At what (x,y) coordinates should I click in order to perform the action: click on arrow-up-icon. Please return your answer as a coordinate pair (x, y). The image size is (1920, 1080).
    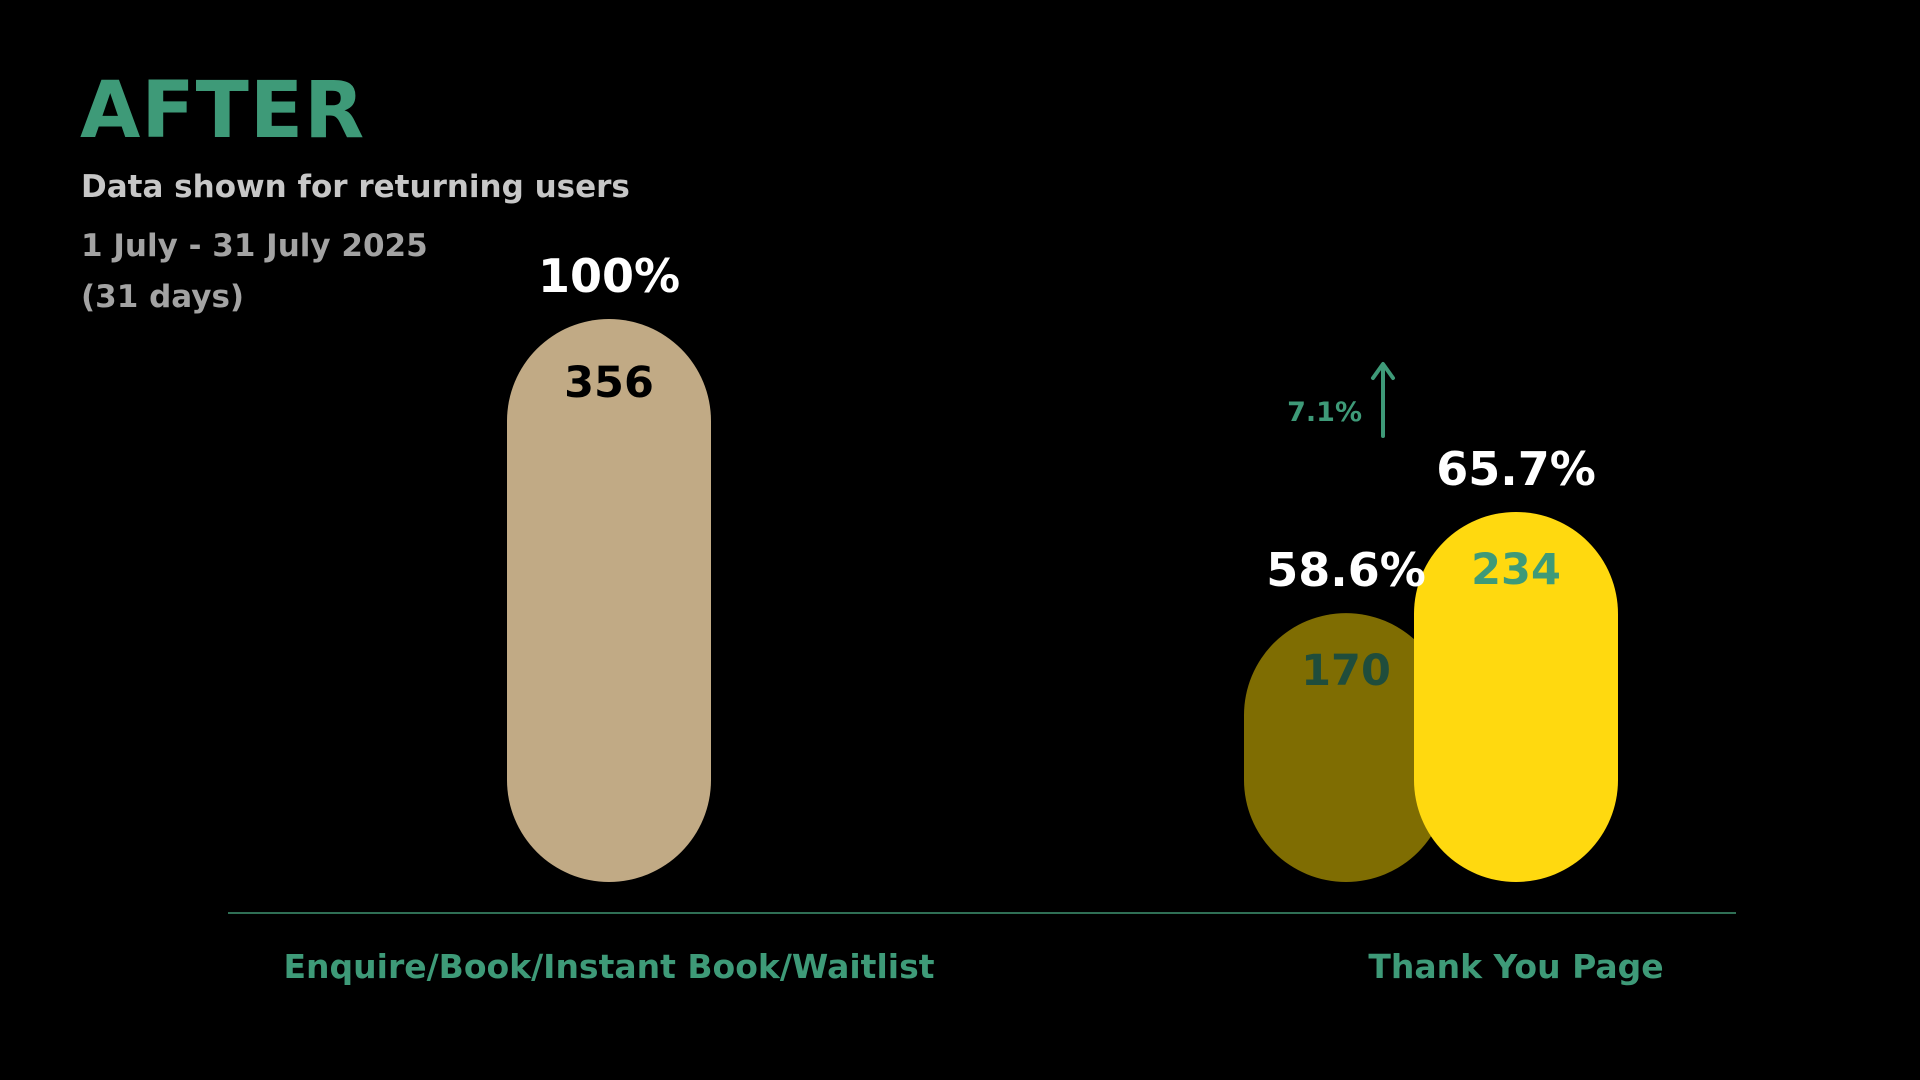
    Looking at the image, I should click on (1383, 400).